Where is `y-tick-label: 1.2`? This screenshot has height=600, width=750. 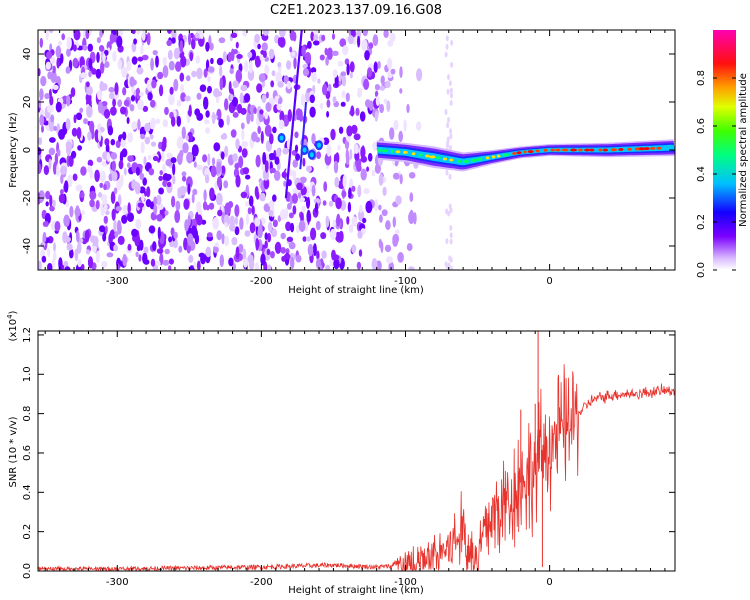 y-tick-label: 1.2 is located at coordinates (27, 335).